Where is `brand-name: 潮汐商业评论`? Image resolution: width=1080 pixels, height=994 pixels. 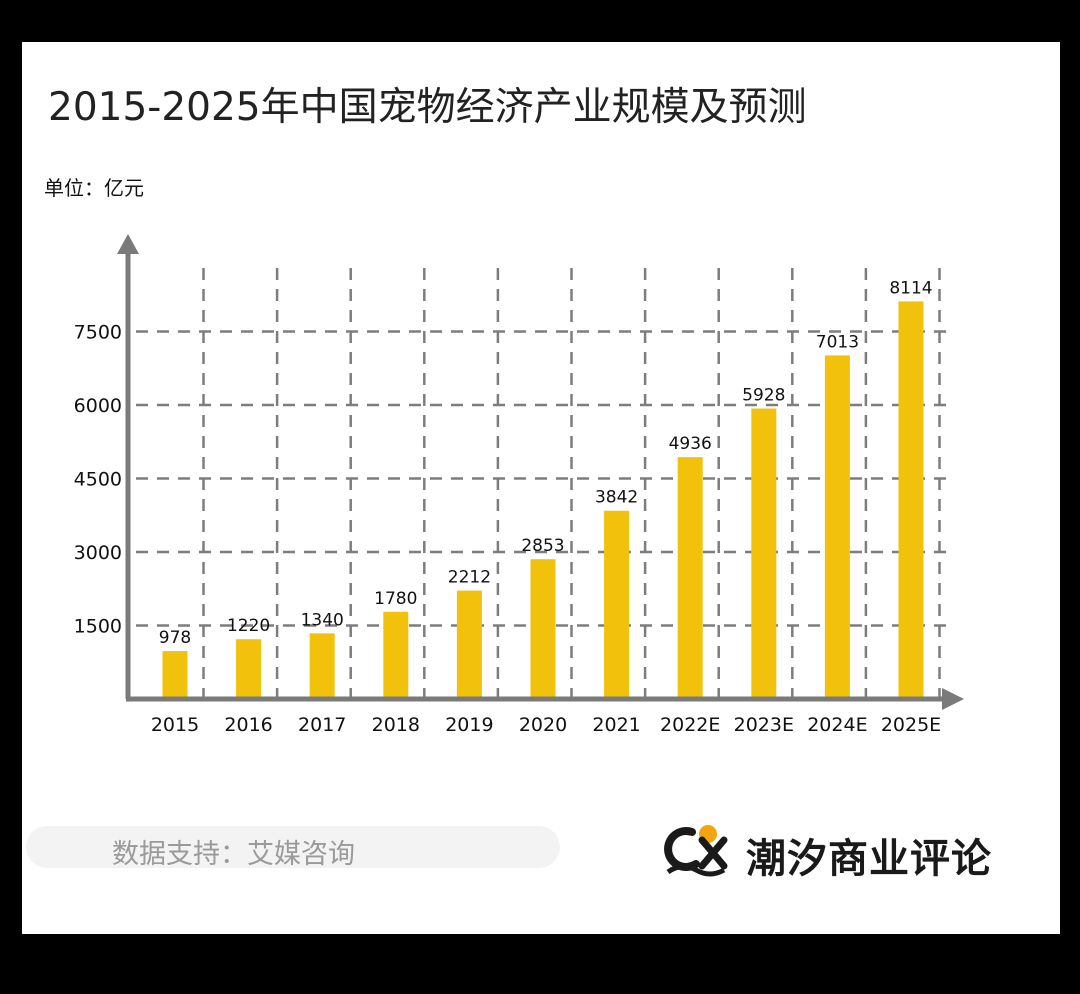 brand-name: 潮汐商业评论 is located at coordinates (869, 859).